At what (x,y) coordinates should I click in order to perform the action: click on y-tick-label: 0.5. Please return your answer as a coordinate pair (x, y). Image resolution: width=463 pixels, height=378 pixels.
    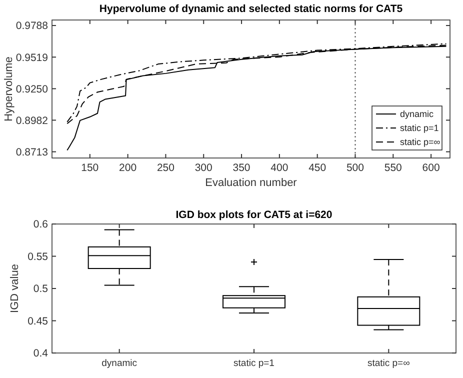
    Looking at the image, I should click on (40, 289).